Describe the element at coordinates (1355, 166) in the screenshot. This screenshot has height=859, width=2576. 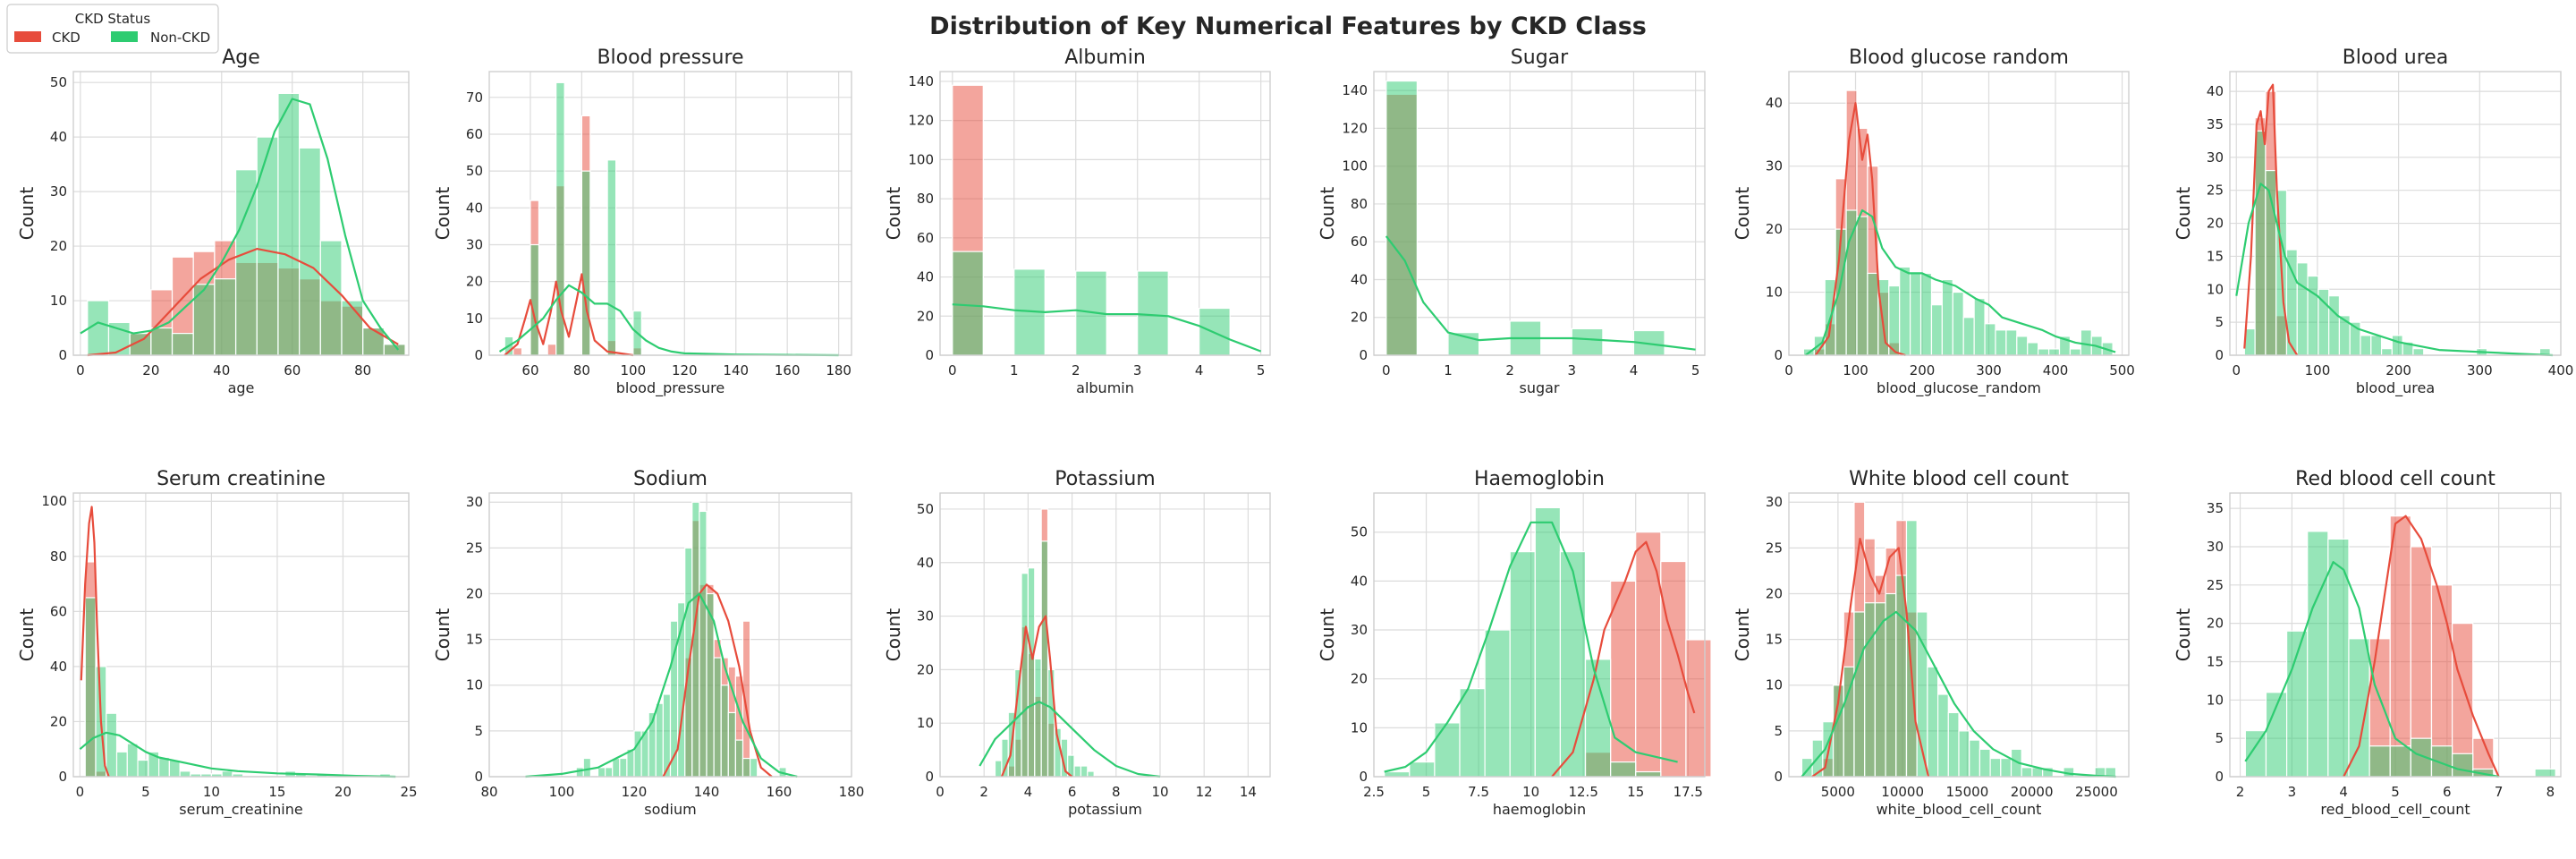
I see `y-tick-label: 100` at that location.